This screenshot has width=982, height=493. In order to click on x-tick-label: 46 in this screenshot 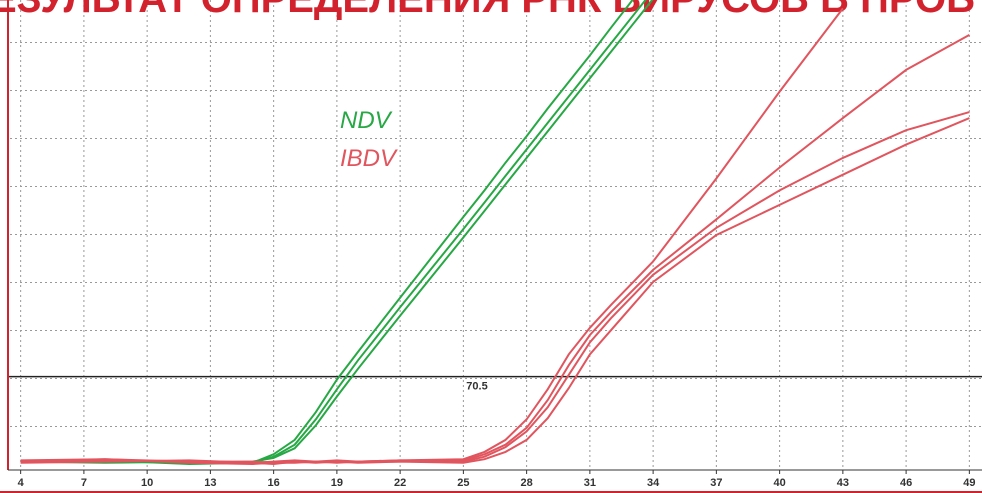, I will do `click(906, 483)`.